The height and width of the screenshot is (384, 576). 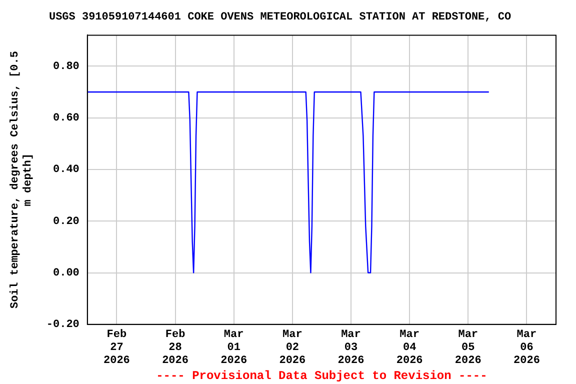 I want to click on x-tick-label: Mar 04 2026, so click(x=409, y=348).